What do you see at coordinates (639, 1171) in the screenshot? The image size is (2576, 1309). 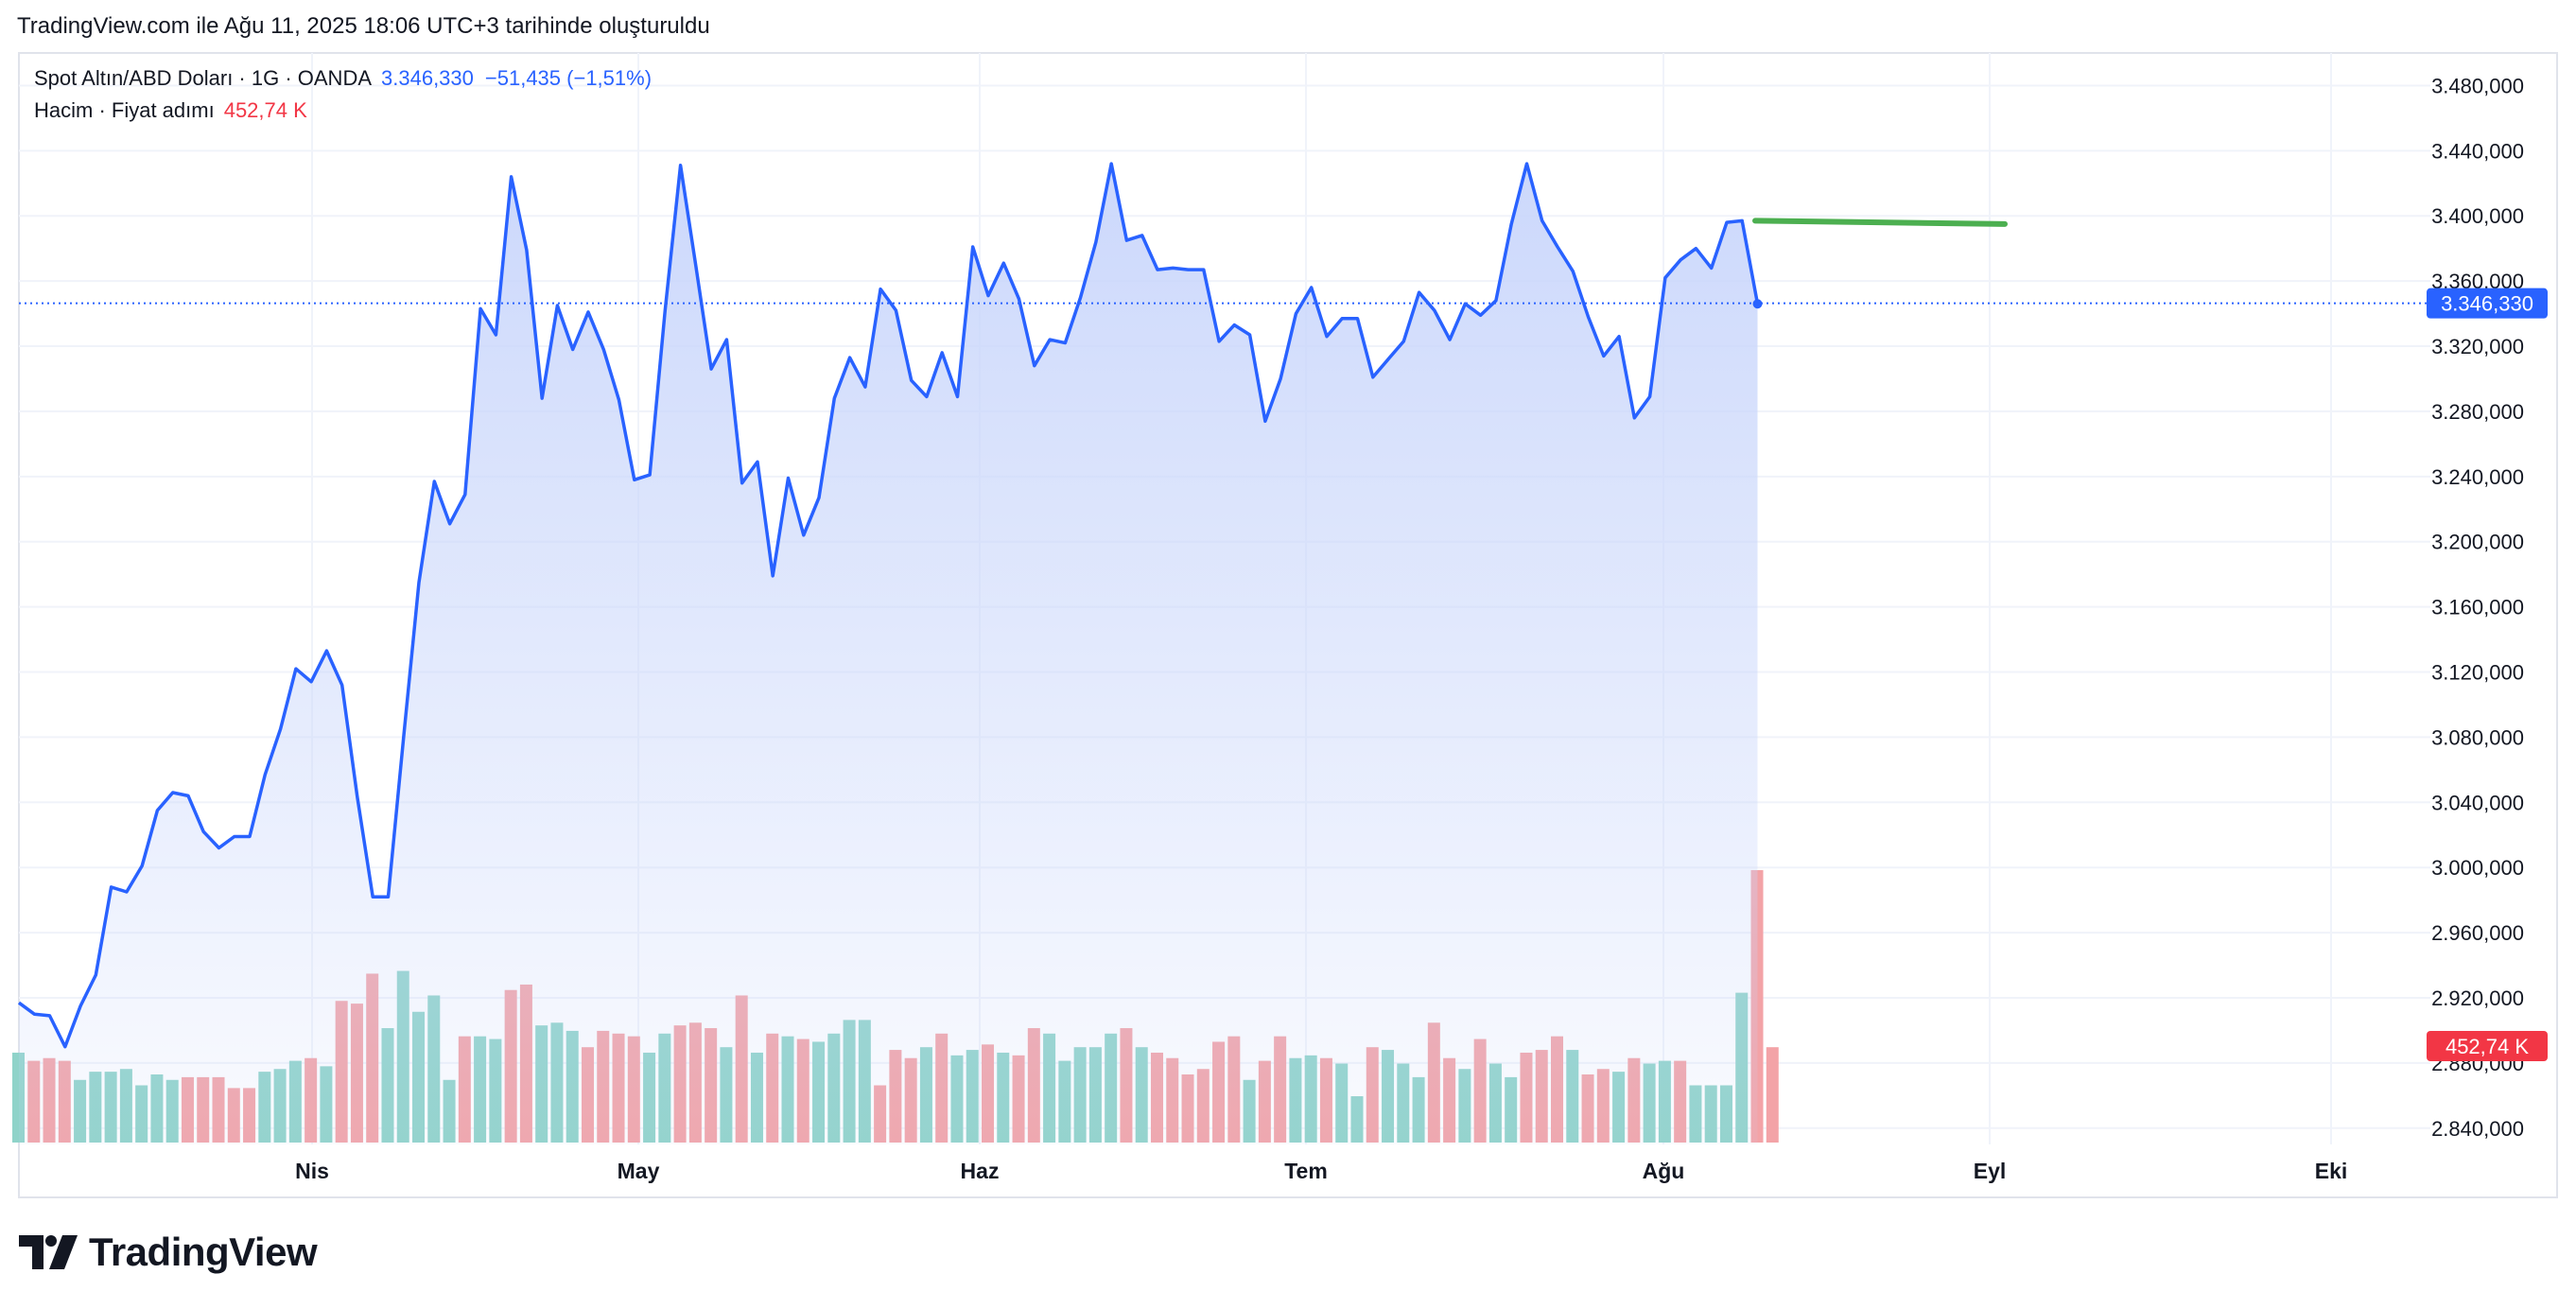 I see `time-tick-label: May` at bounding box center [639, 1171].